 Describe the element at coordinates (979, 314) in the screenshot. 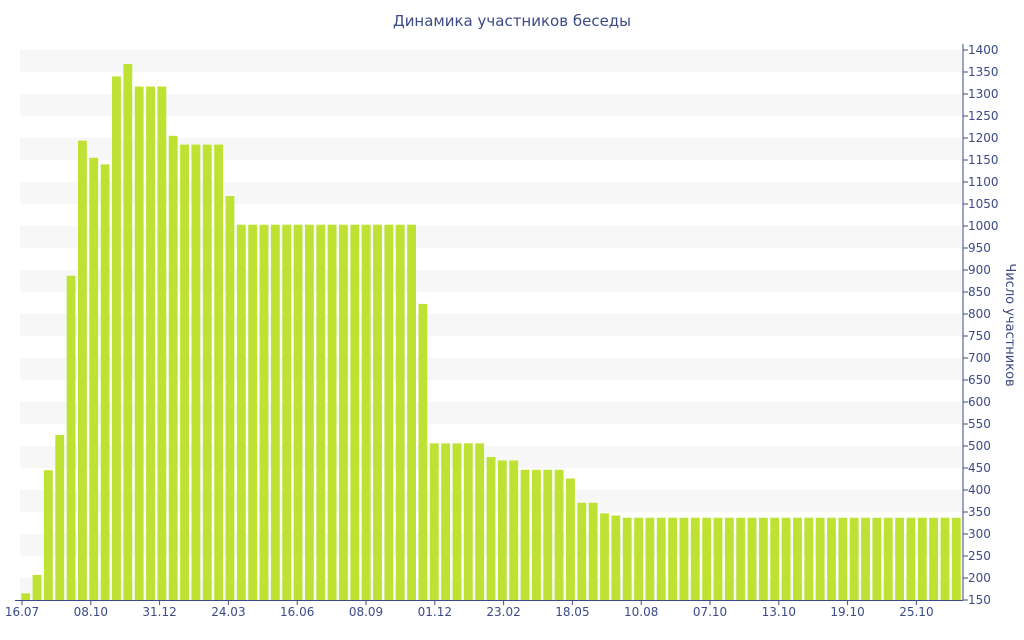

I see `y-tick-label: 800` at that location.